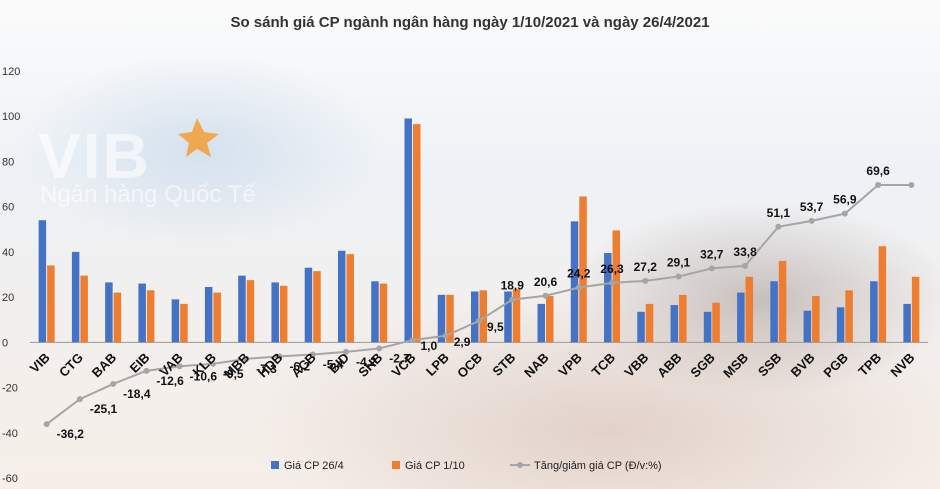 This screenshot has width=940, height=489. What do you see at coordinates (711, 268) in the screenshot?
I see `change-point-sgb` at bounding box center [711, 268].